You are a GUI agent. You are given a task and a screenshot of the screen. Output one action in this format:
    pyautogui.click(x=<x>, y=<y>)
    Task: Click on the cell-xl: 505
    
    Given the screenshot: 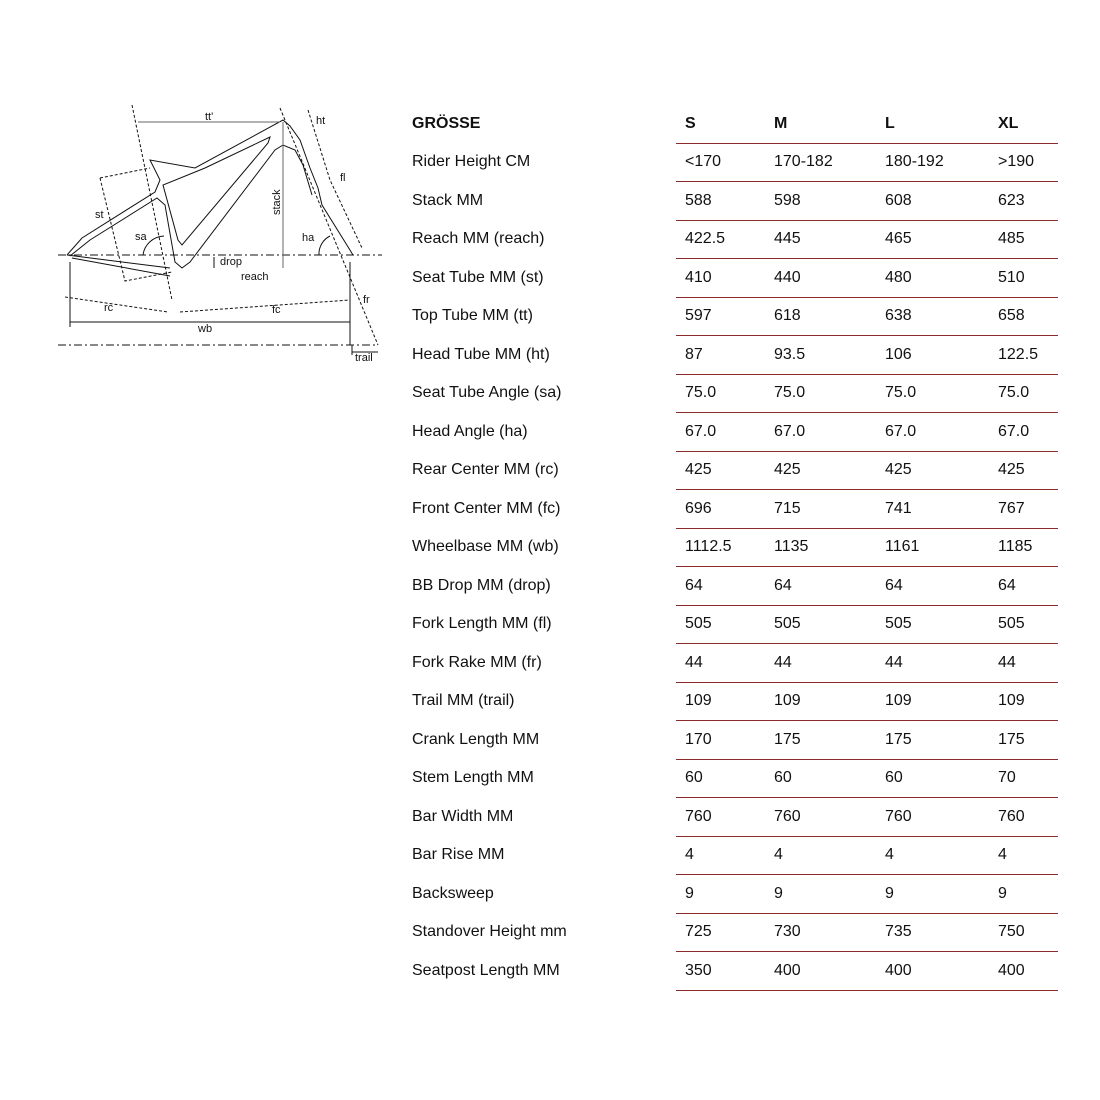 What is the action you would take?
    pyautogui.click(x=1023, y=624)
    